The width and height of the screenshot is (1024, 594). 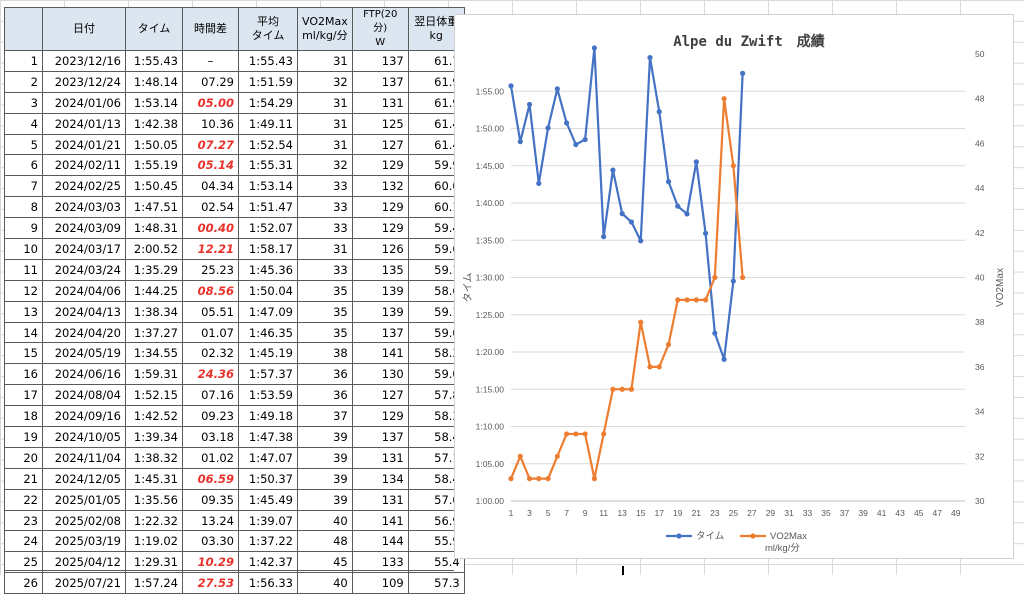 What do you see at coordinates (23, 186) in the screenshot?
I see `cell-no: 7` at bounding box center [23, 186].